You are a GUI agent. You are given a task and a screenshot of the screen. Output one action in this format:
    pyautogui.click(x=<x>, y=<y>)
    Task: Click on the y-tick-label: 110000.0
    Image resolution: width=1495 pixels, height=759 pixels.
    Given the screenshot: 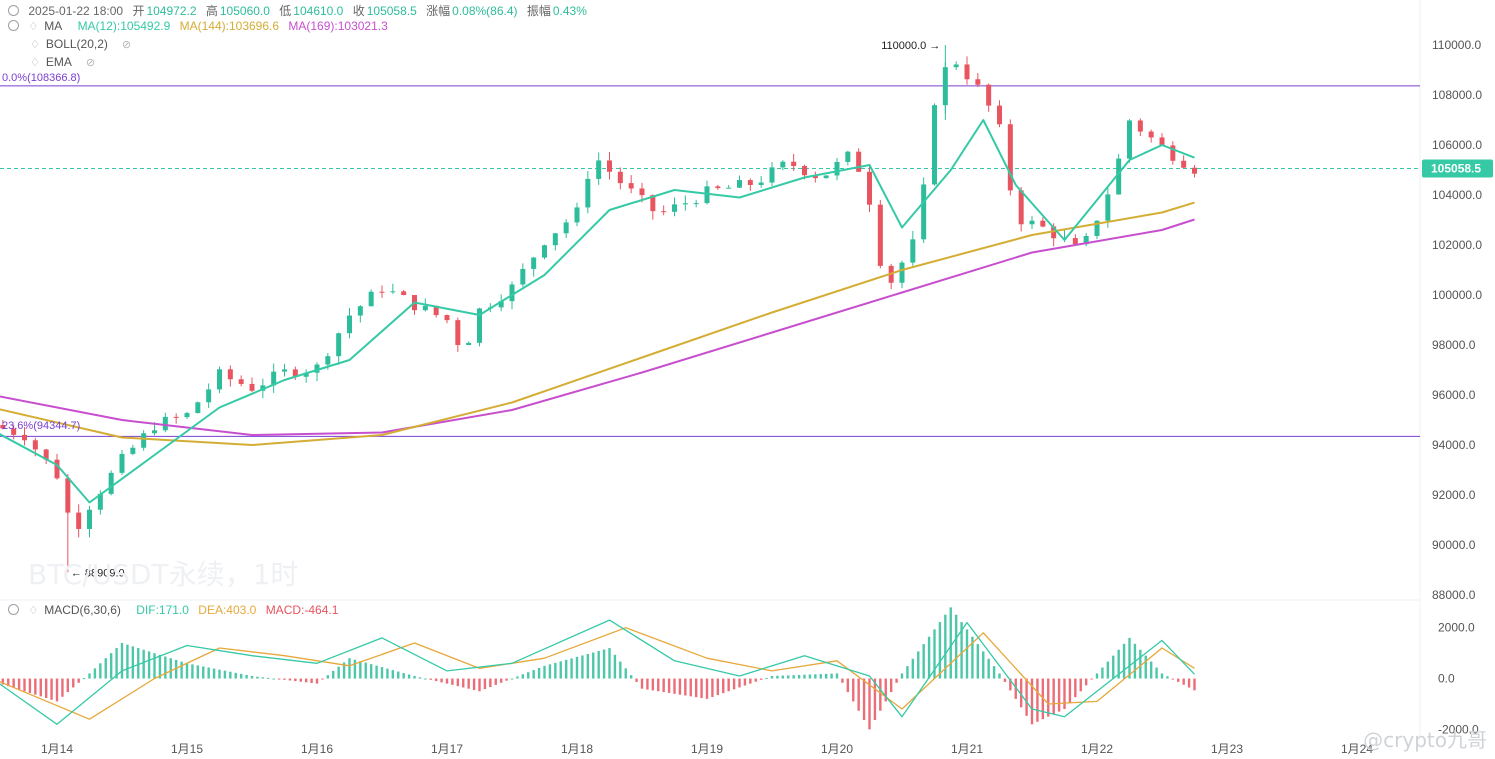 What is the action you would take?
    pyautogui.click(x=1456, y=45)
    